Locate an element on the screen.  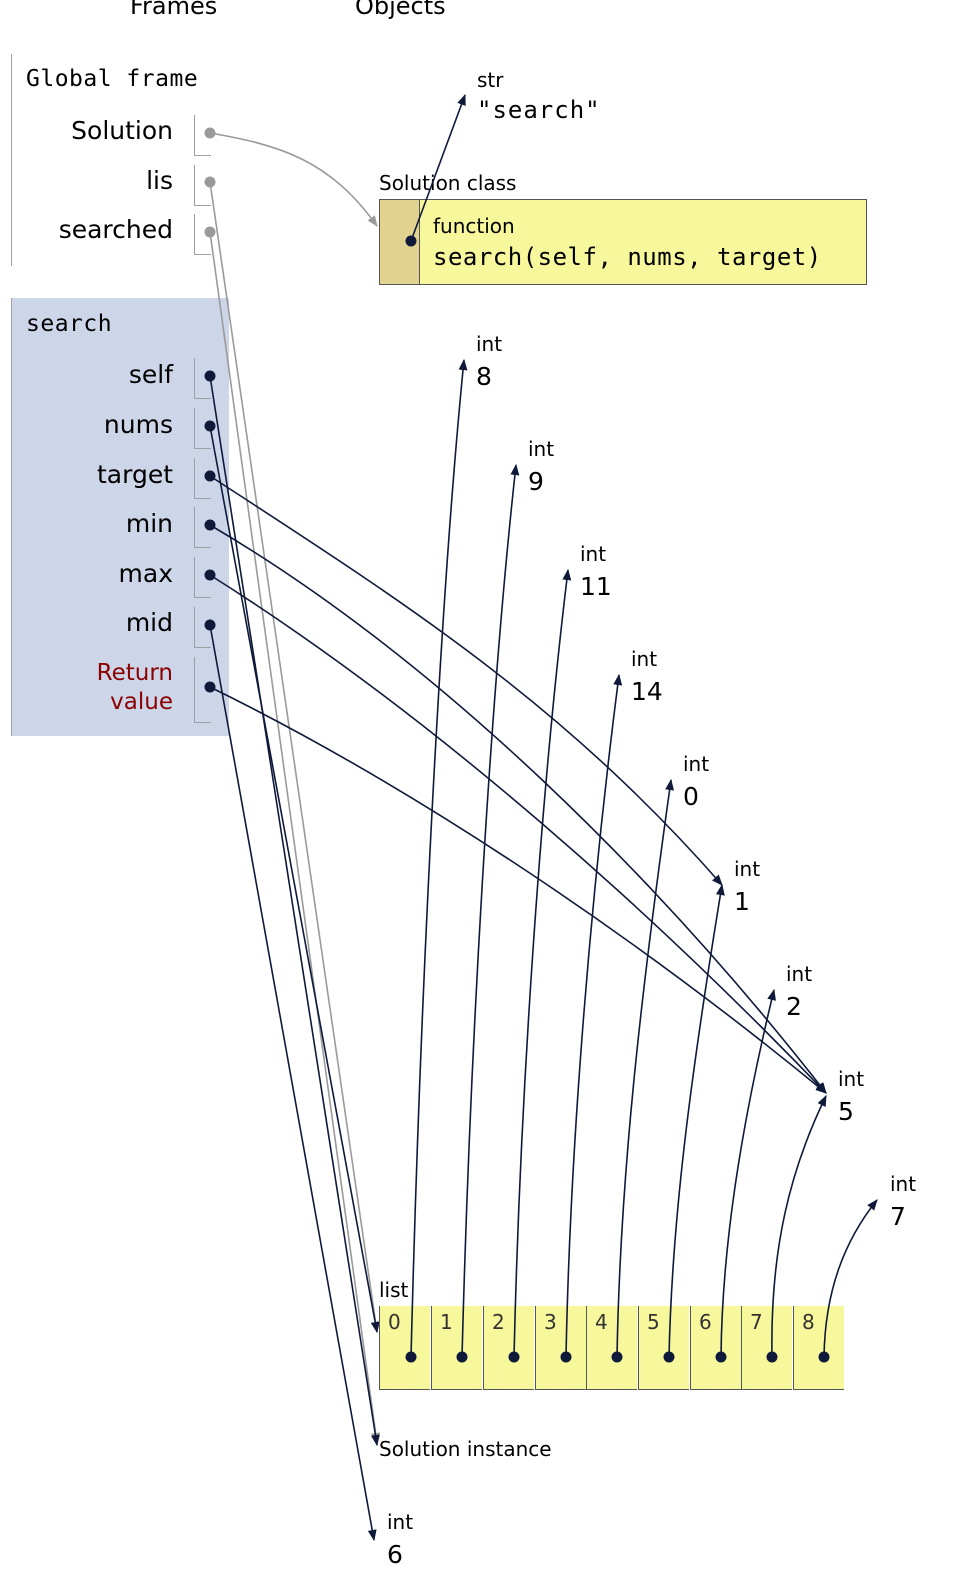
dot-lis is located at coordinates (210, 182).